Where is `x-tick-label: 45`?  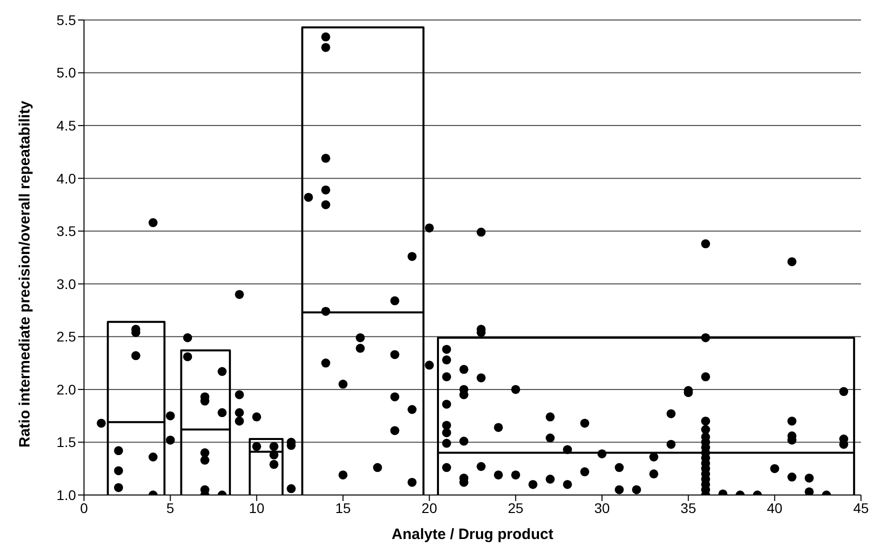 x-tick-label: 45 is located at coordinates (861, 508).